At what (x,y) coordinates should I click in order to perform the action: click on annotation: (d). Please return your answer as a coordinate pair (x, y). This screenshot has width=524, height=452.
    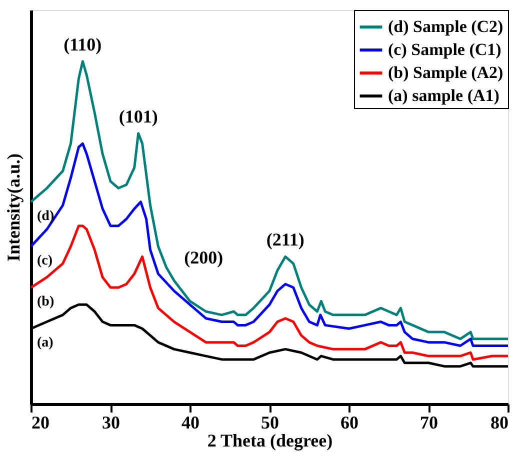
    Looking at the image, I should click on (45, 216).